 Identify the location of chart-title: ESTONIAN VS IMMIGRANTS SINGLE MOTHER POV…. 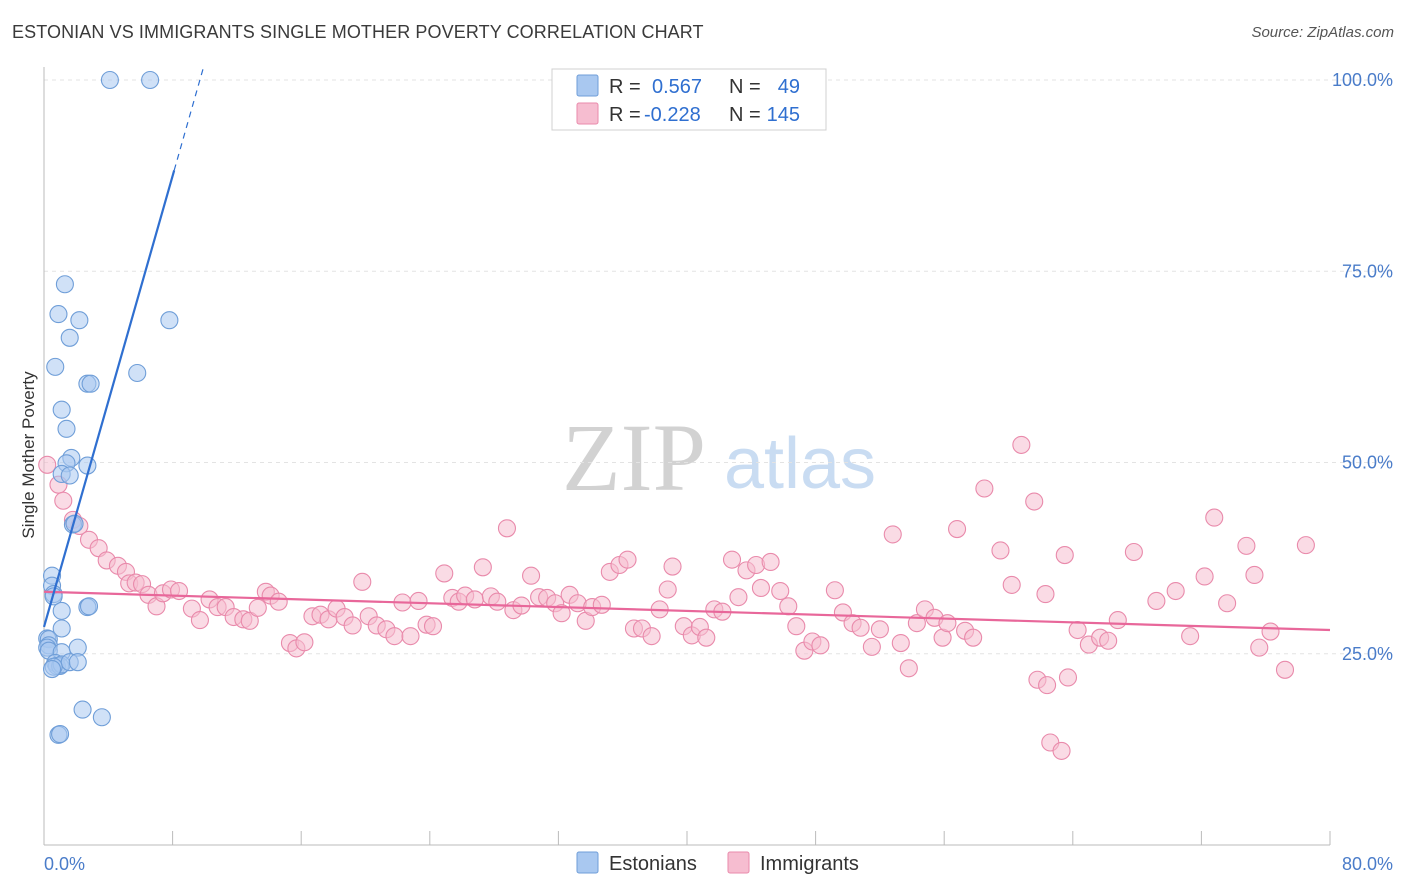
(358, 32).